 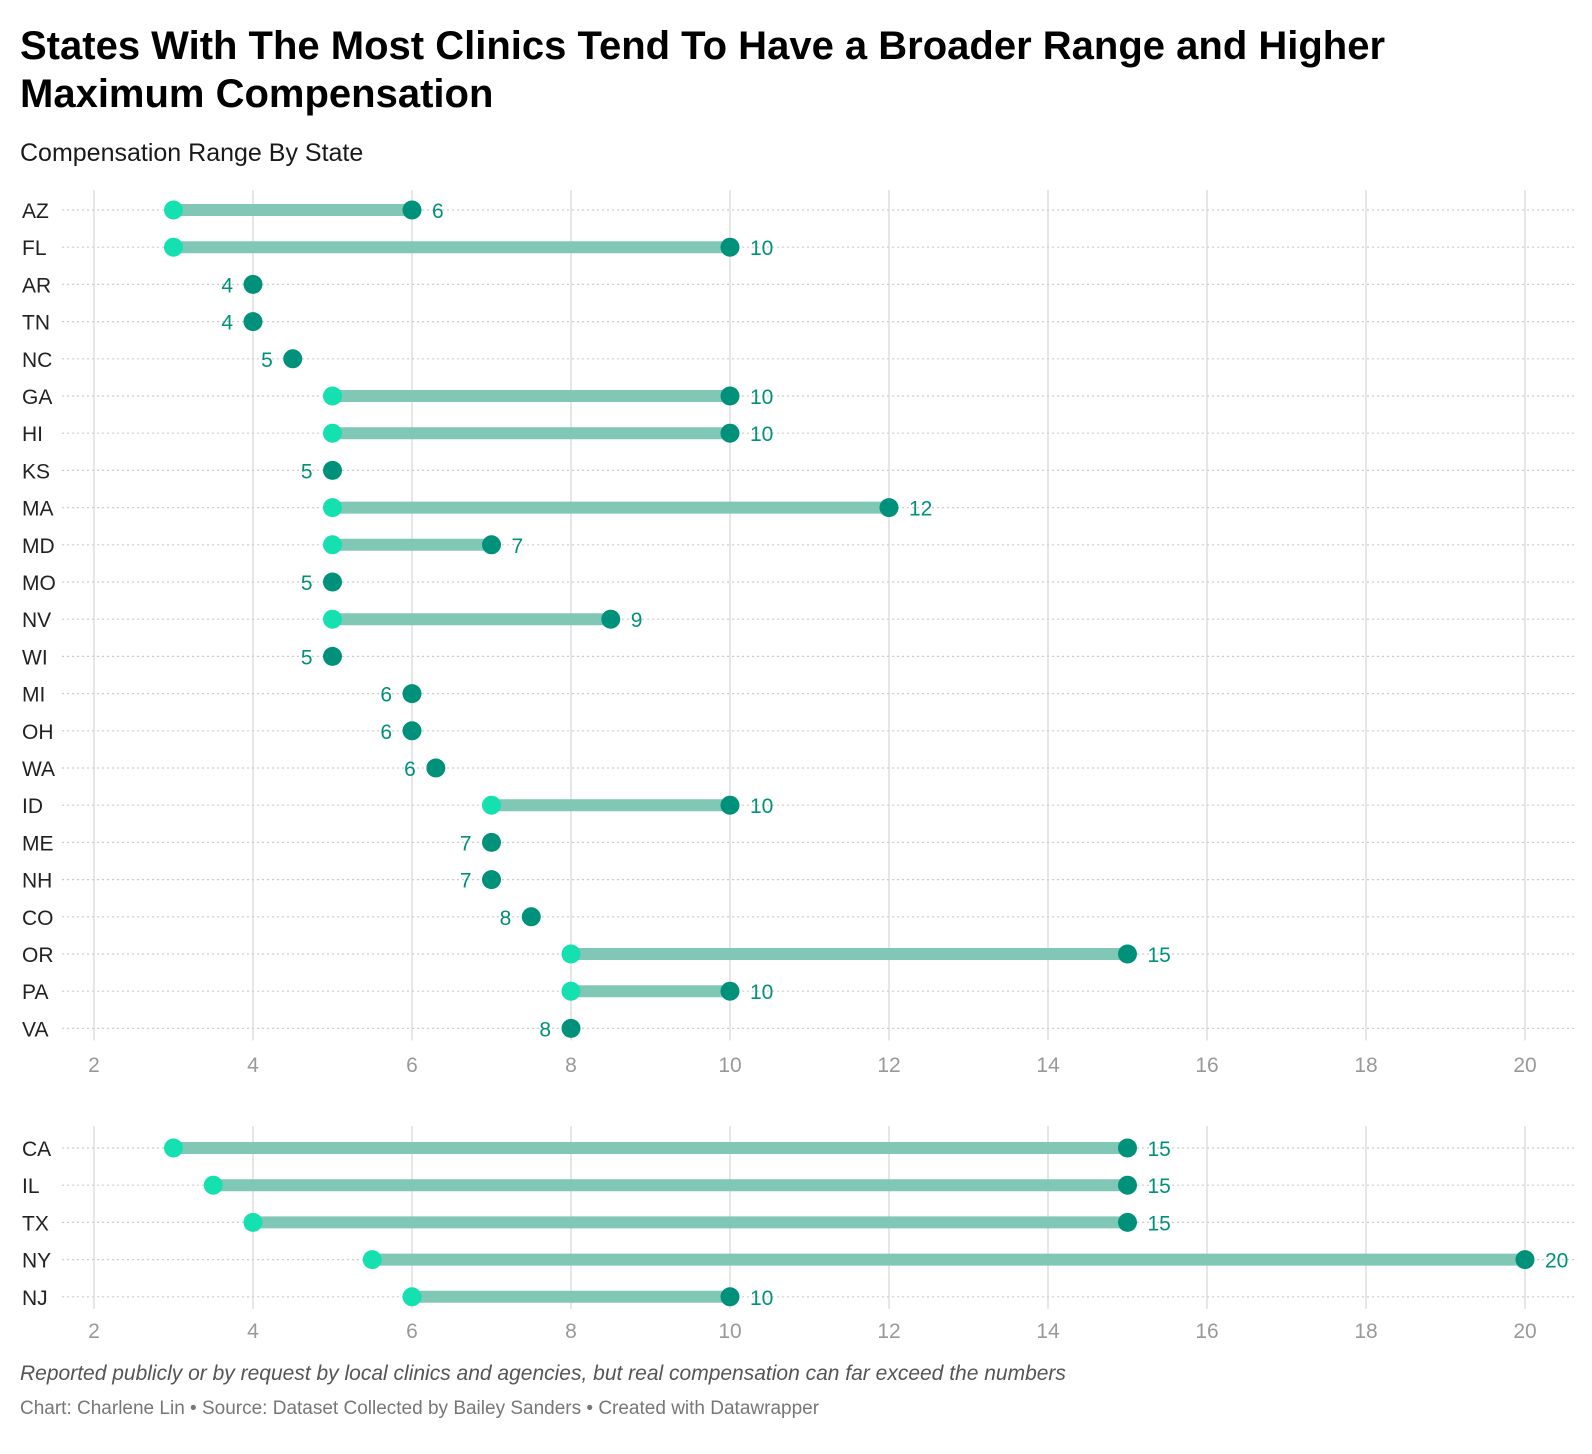 I want to click on state-label: FL, so click(x=34, y=248).